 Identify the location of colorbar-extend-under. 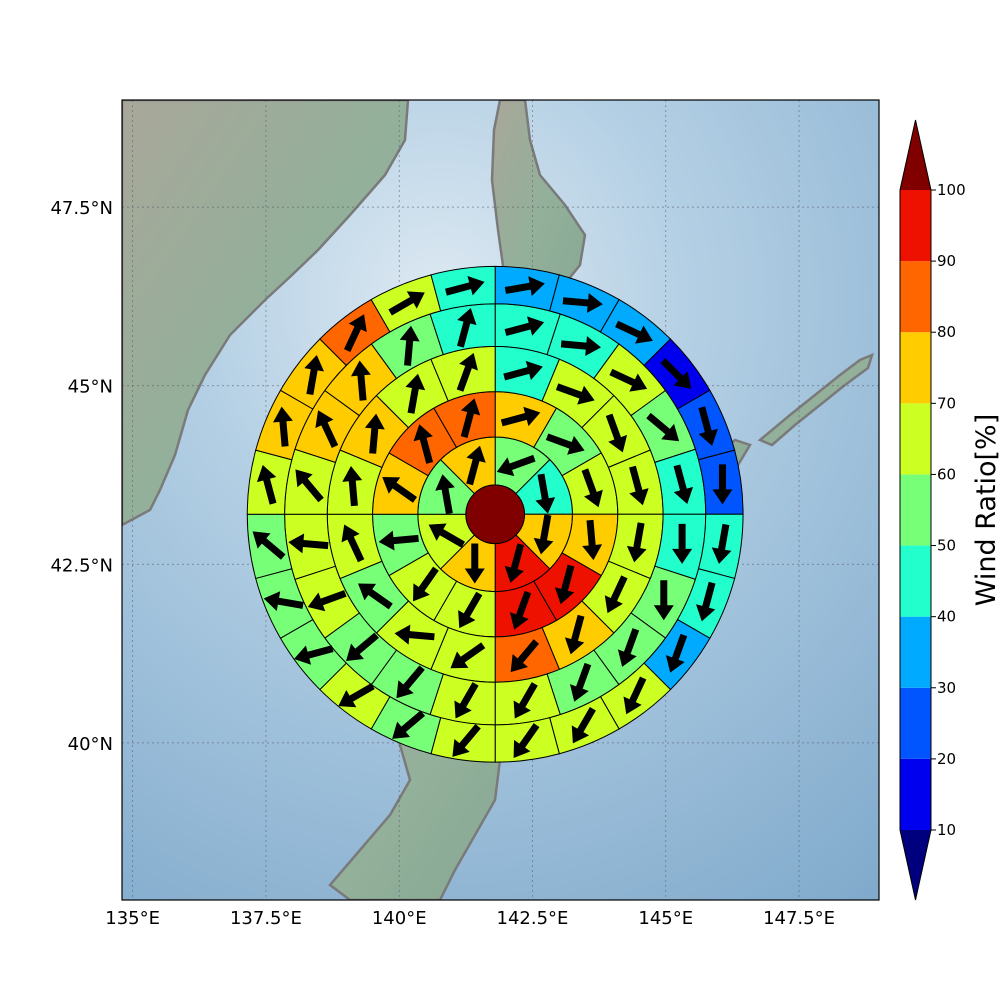
(915, 865).